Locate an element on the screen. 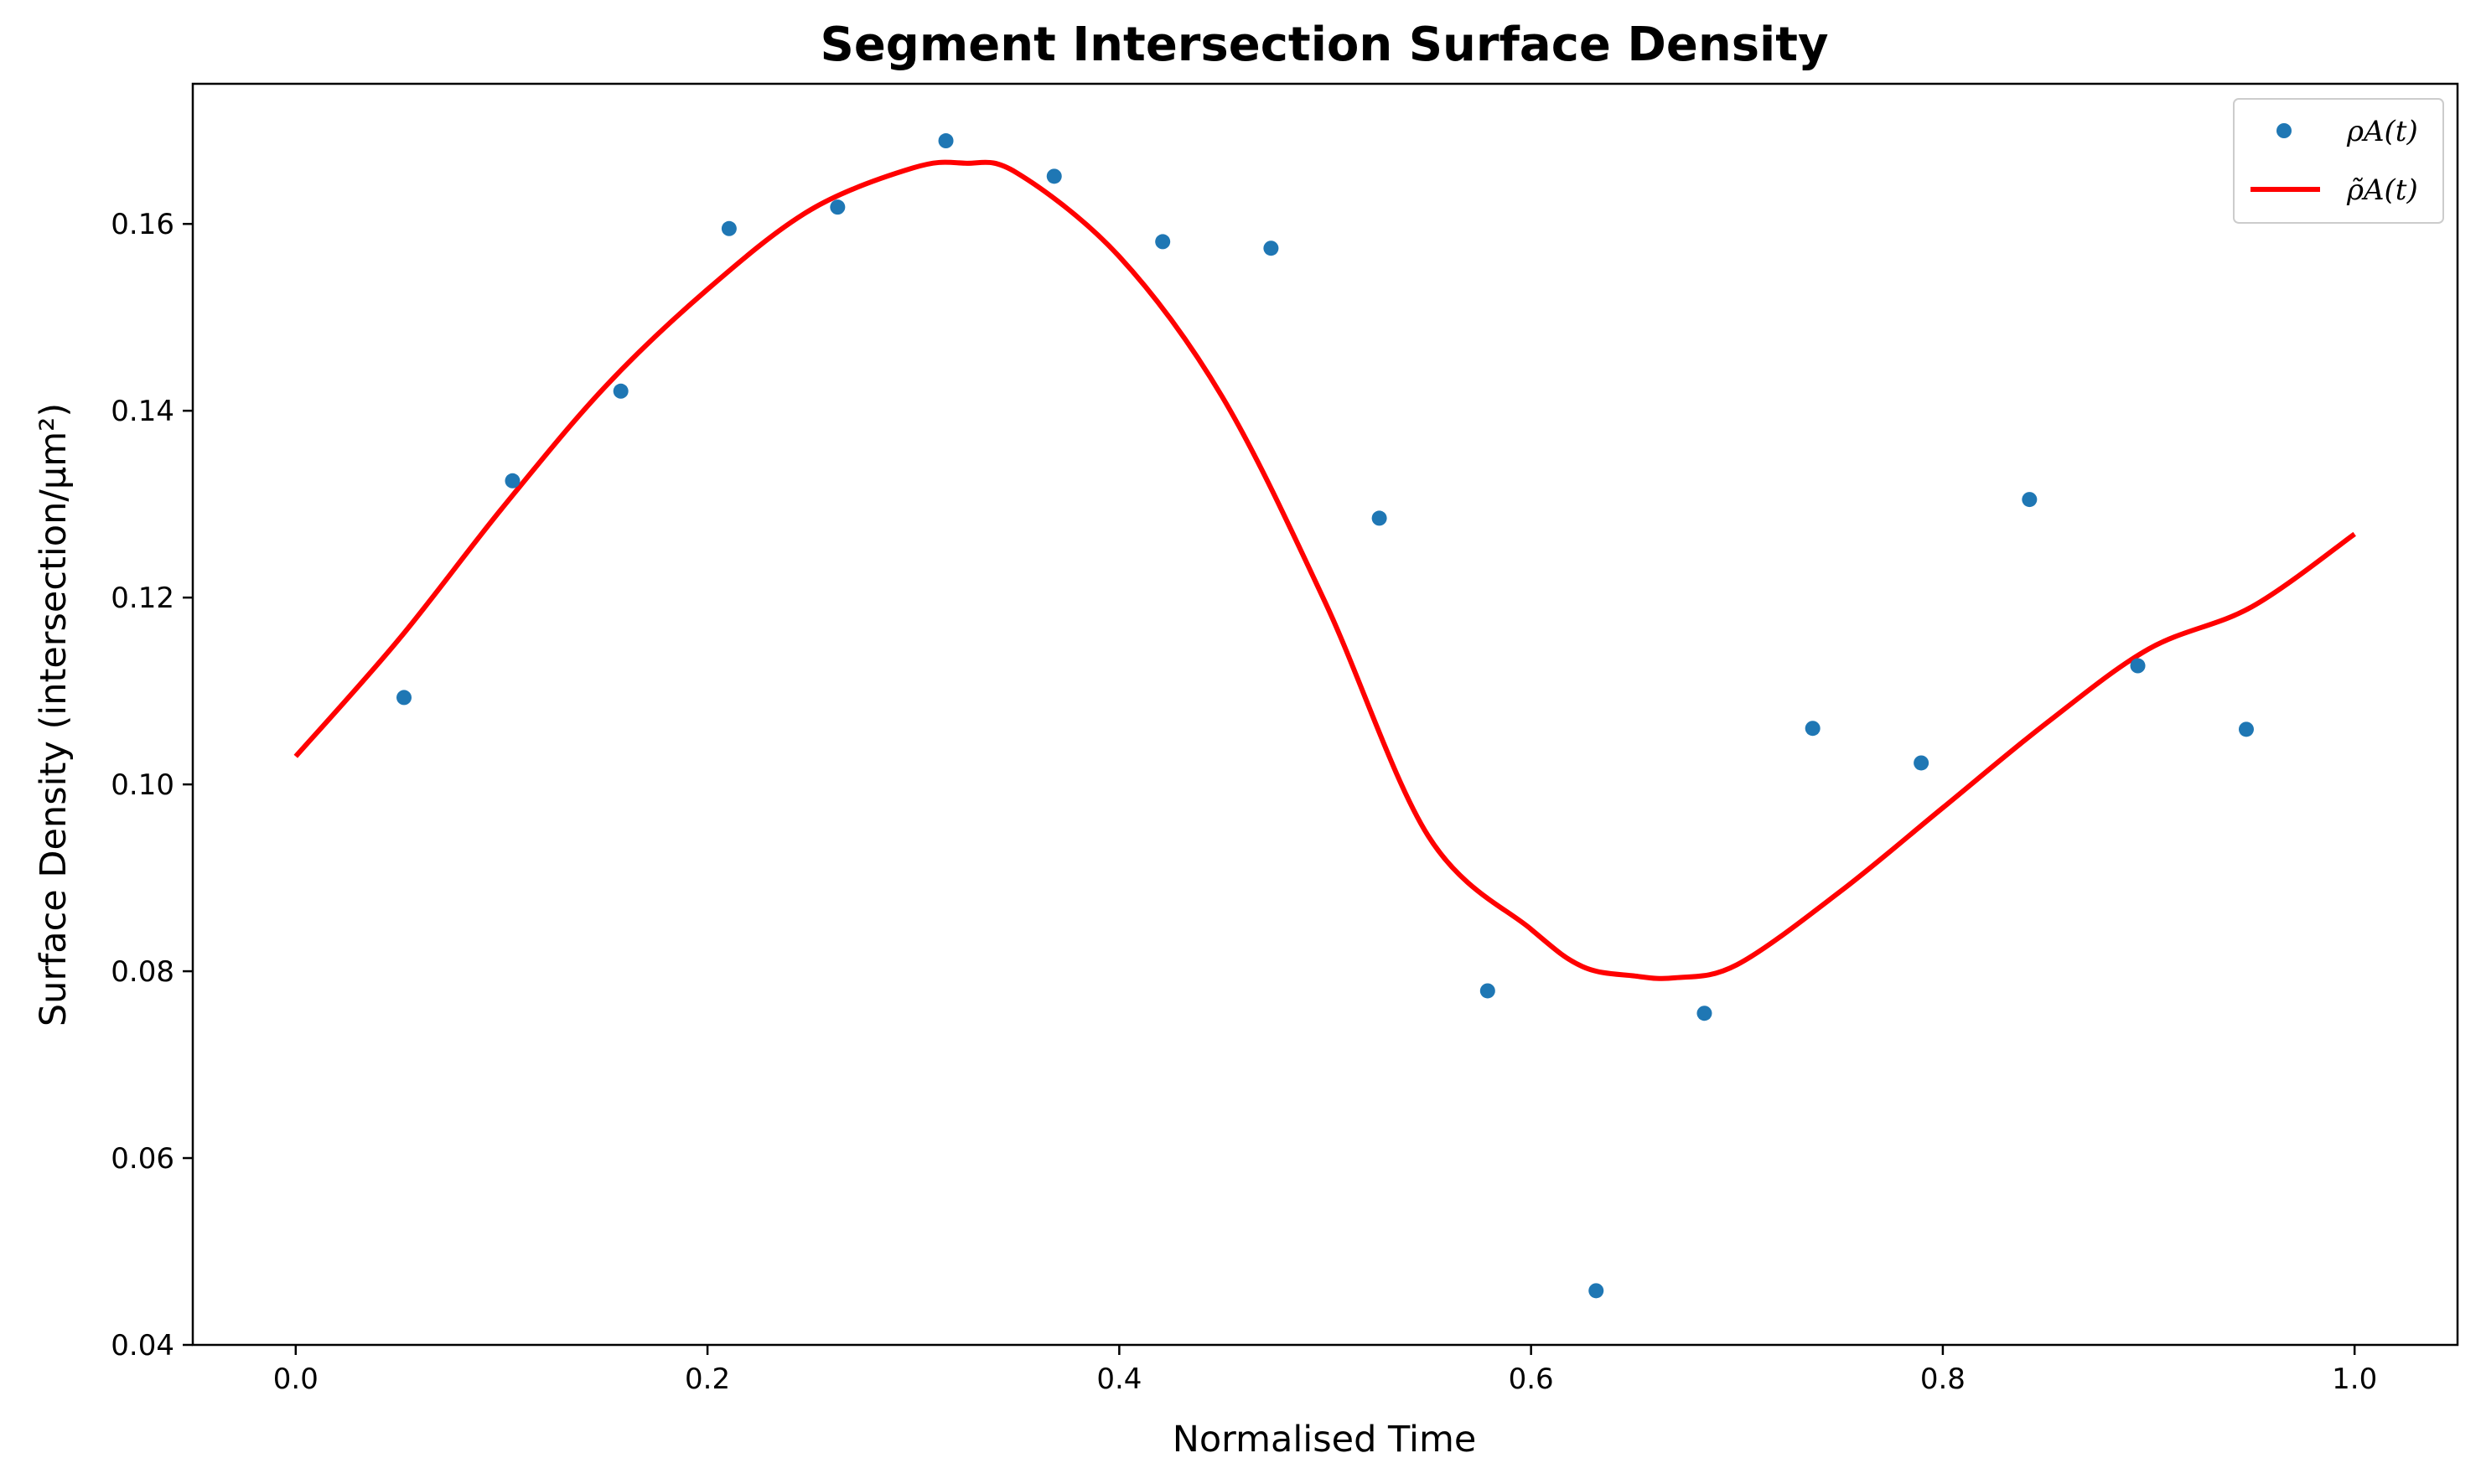 The image size is (2481, 1484). y-axis: 0.04 0.06 0.08 0.10 0.12 0.14 0.16 is located at coordinates (152, 785).